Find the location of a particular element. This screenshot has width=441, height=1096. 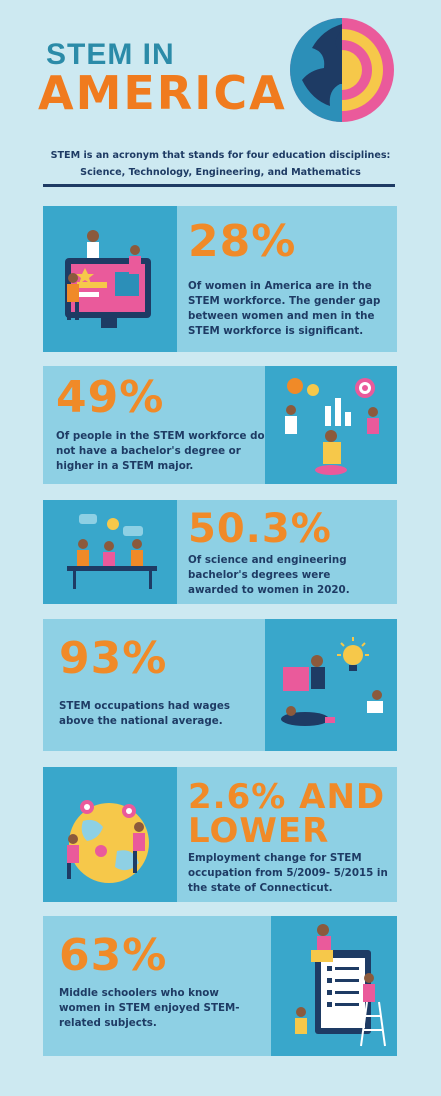

checklist-ladder-illustration is located at coordinates (334, 986).